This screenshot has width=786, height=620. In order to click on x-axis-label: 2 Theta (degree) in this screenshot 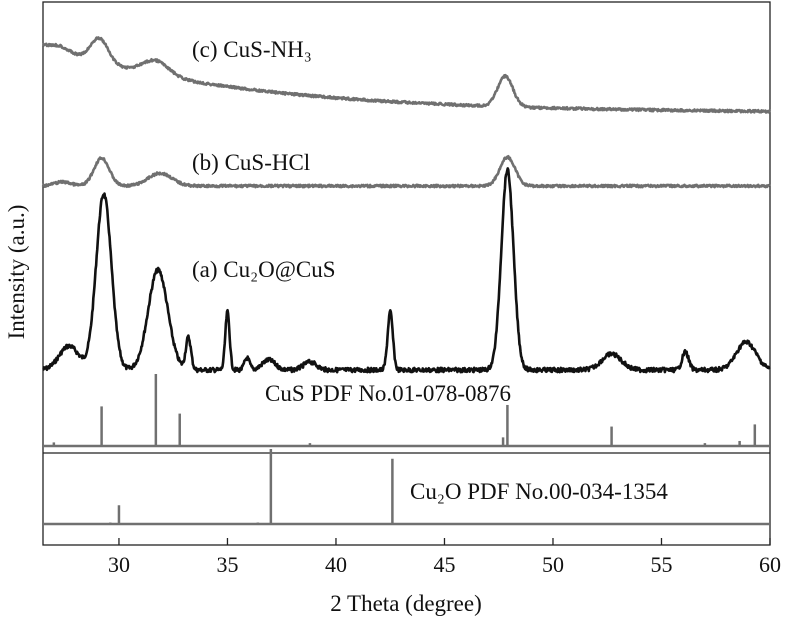, I will do `click(406, 603)`.